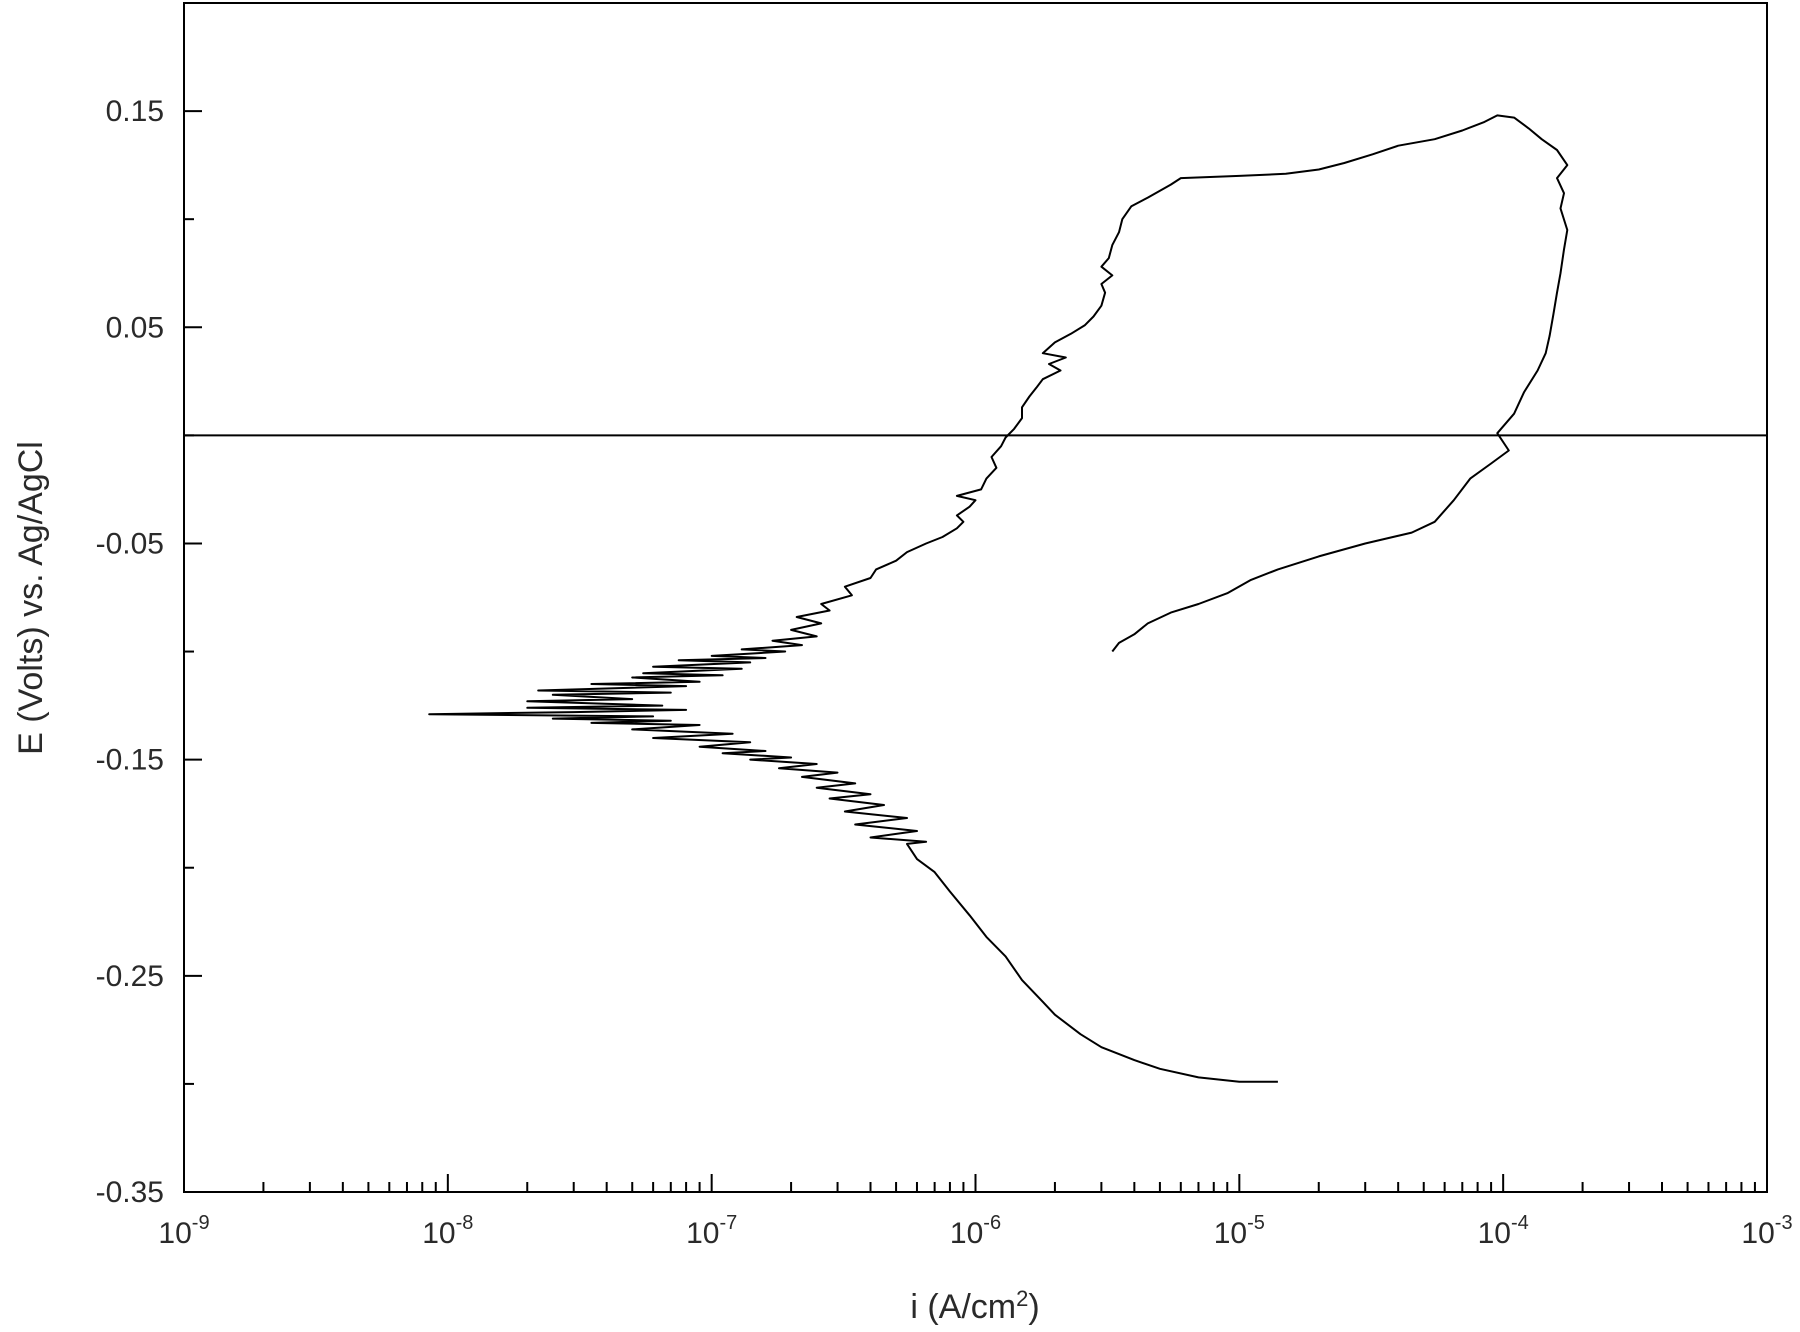 The width and height of the screenshot is (1800, 1332). What do you see at coordinates (1520, 1223) in the screenshot?
I see `x-tick-exponent: -4` at bounding box center [1520, 1223].